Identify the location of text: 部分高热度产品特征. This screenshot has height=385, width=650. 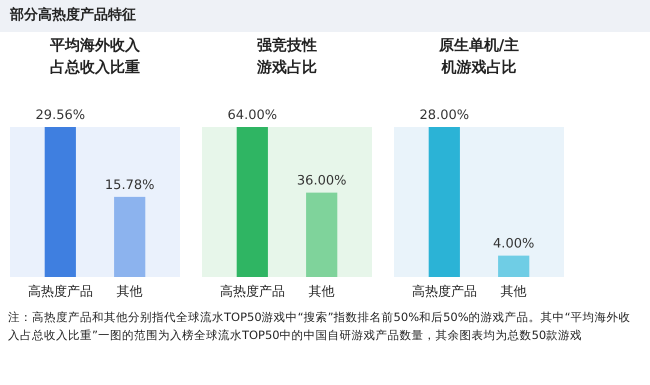
(325, 16).